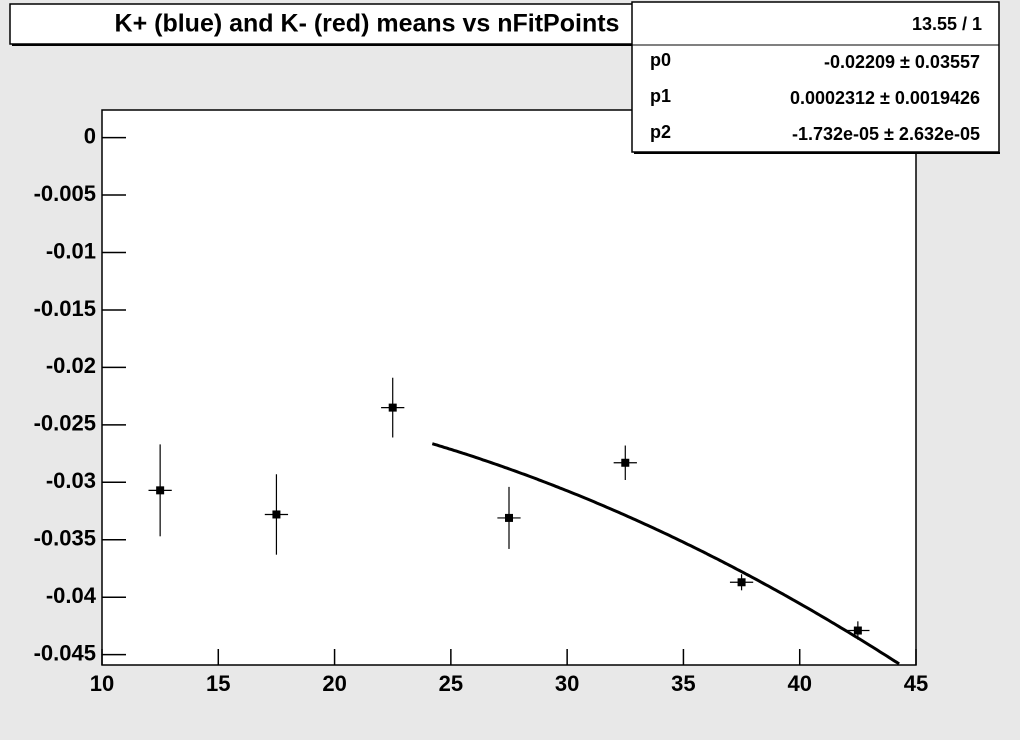 Image resolution: width=1020 pixels, height=740 pixels. I want to click on y-tick-label: -0.035, so click(65, 538).